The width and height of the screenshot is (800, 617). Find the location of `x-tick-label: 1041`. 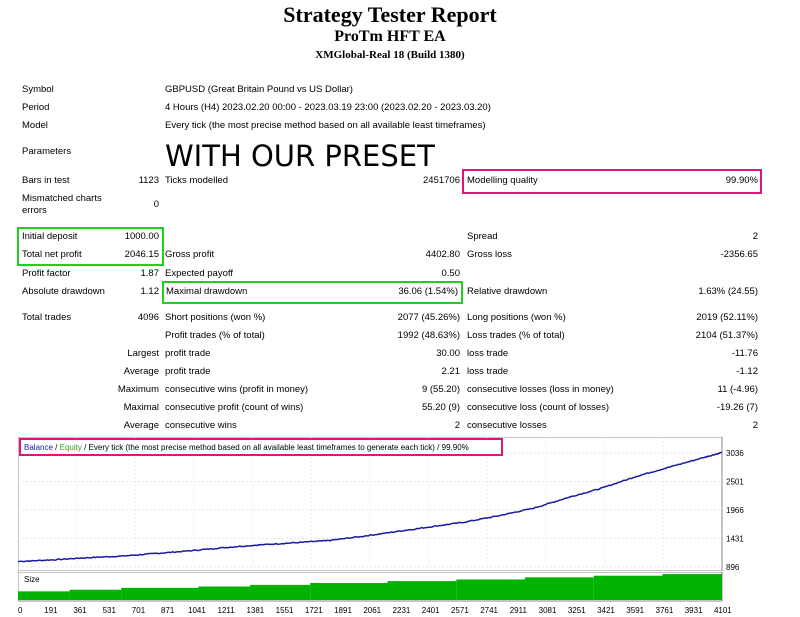

x-tick-label: 1041 is located at coordinates (197, 610).